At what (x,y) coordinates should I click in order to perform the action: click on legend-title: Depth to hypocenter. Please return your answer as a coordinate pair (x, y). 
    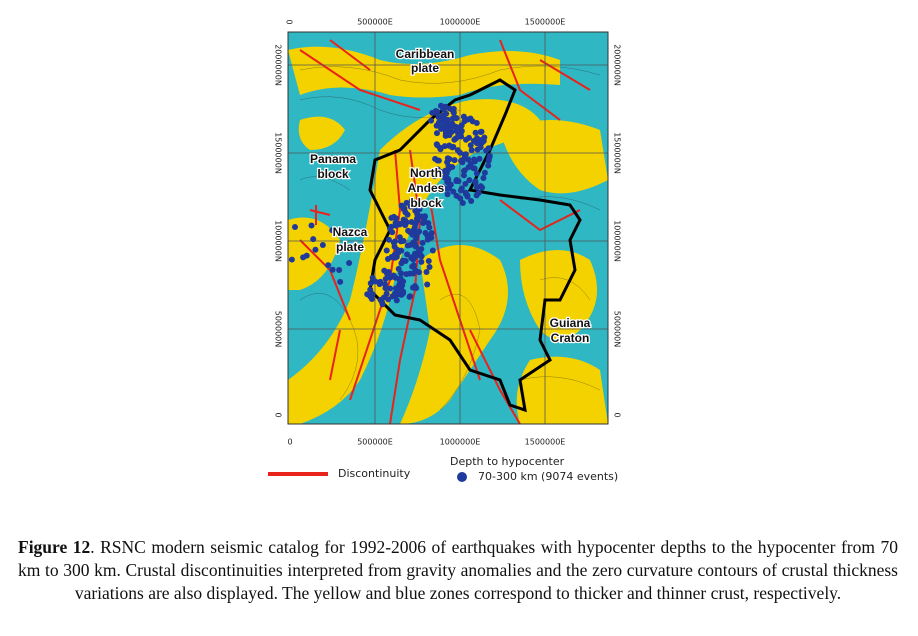
    Looking at the image, I should click on (507, 461).